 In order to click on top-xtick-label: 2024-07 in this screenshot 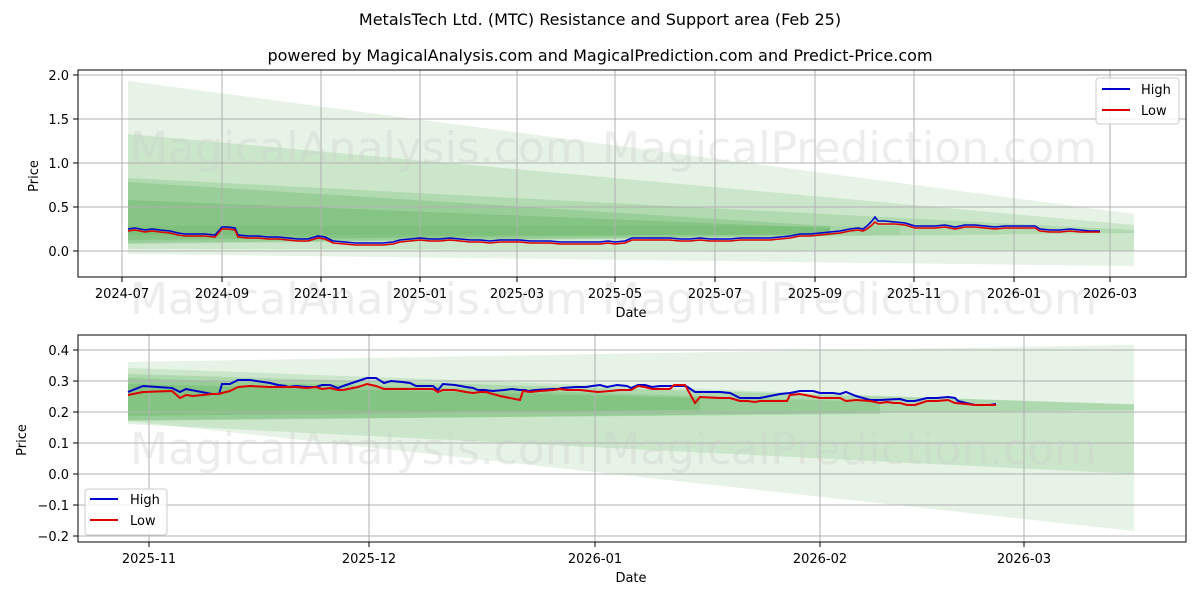, I will do `click(122, 294)`.